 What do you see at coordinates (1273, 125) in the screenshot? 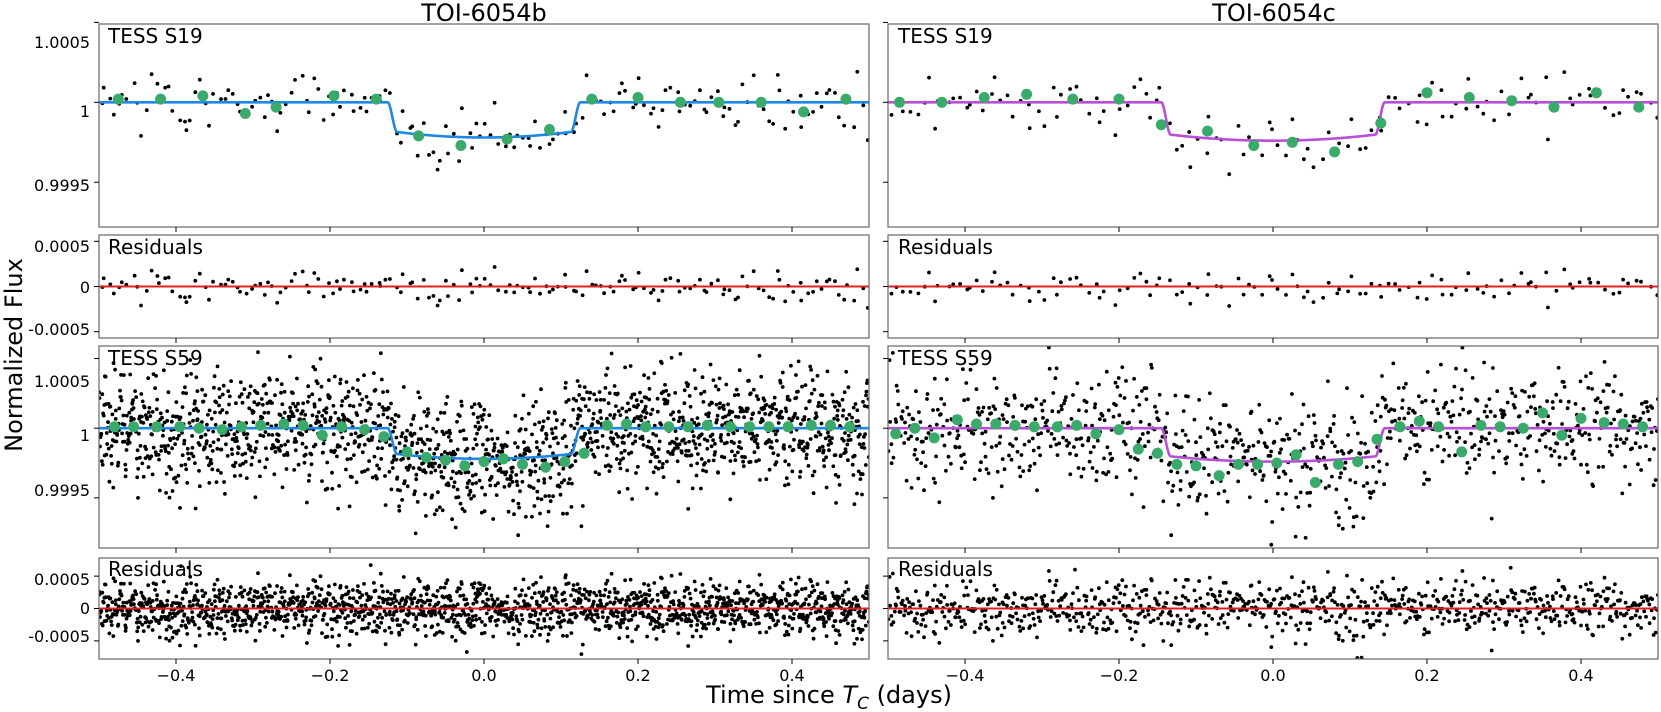
I see `panel-frame` at bounding box center [1273, 125].